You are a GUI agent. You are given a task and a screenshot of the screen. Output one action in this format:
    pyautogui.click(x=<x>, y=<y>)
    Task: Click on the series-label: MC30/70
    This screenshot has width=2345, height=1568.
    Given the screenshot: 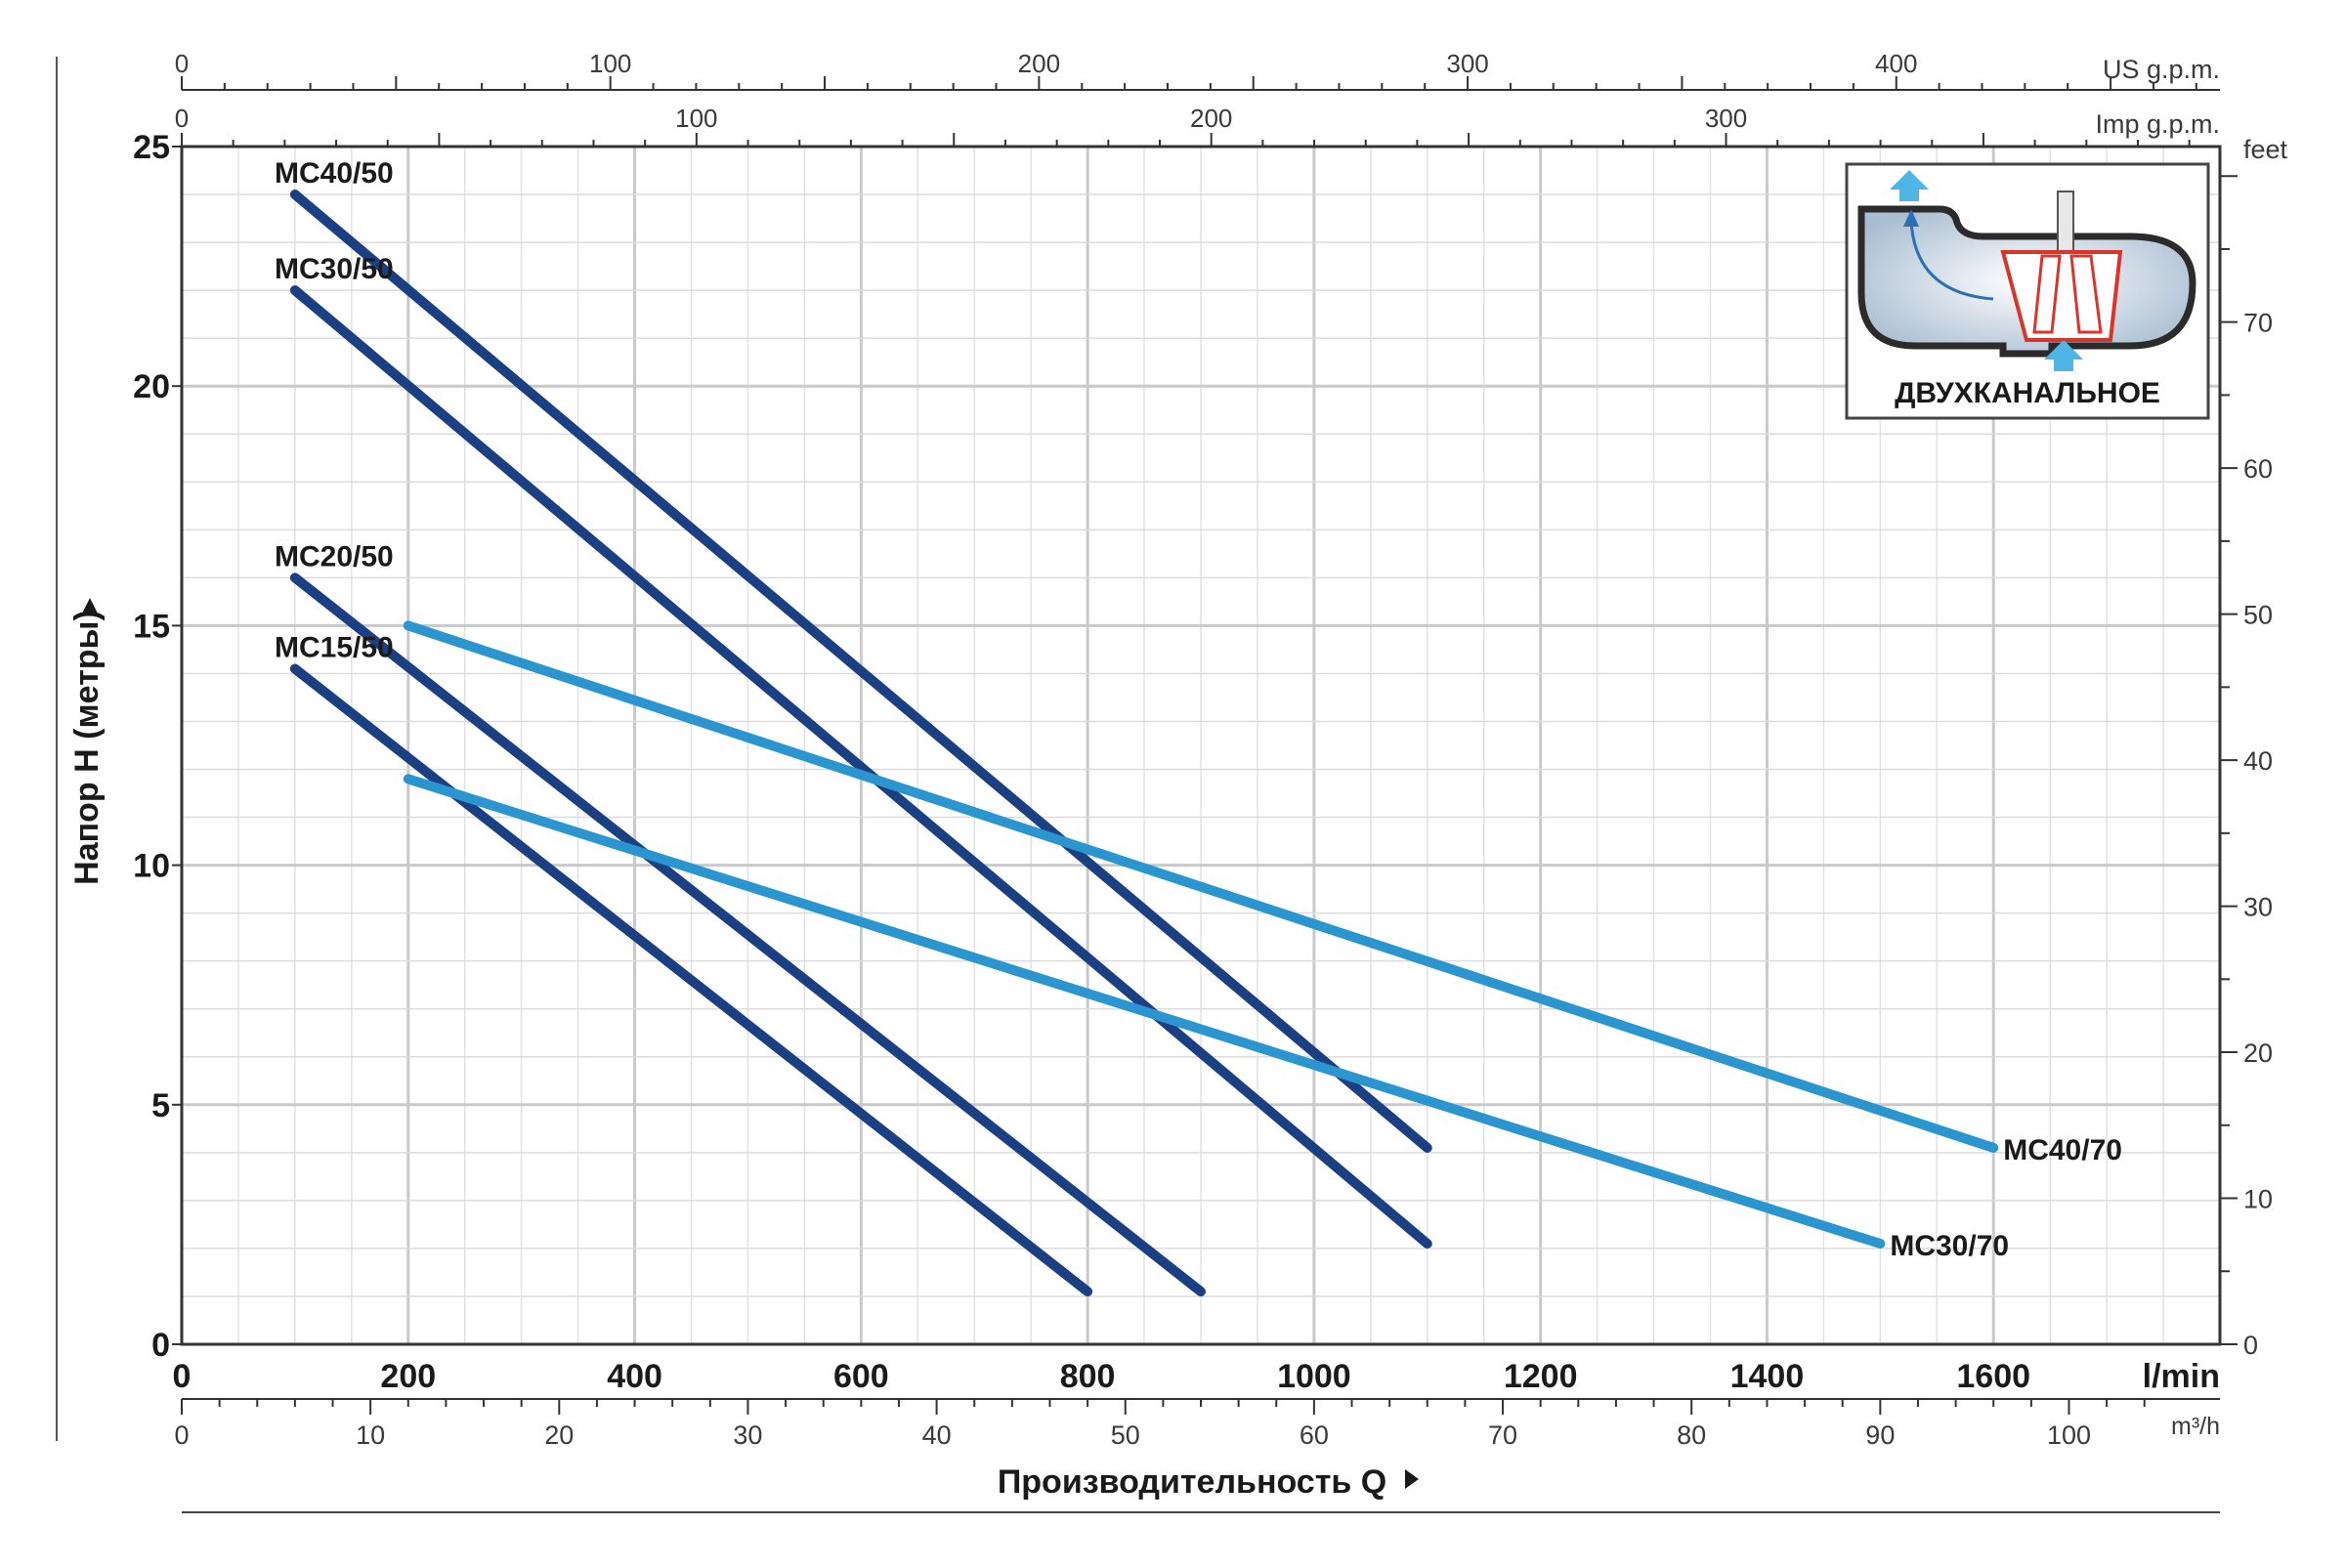 What is the action you would take?
    pyautogui.click(x=1949, y=1246)
    